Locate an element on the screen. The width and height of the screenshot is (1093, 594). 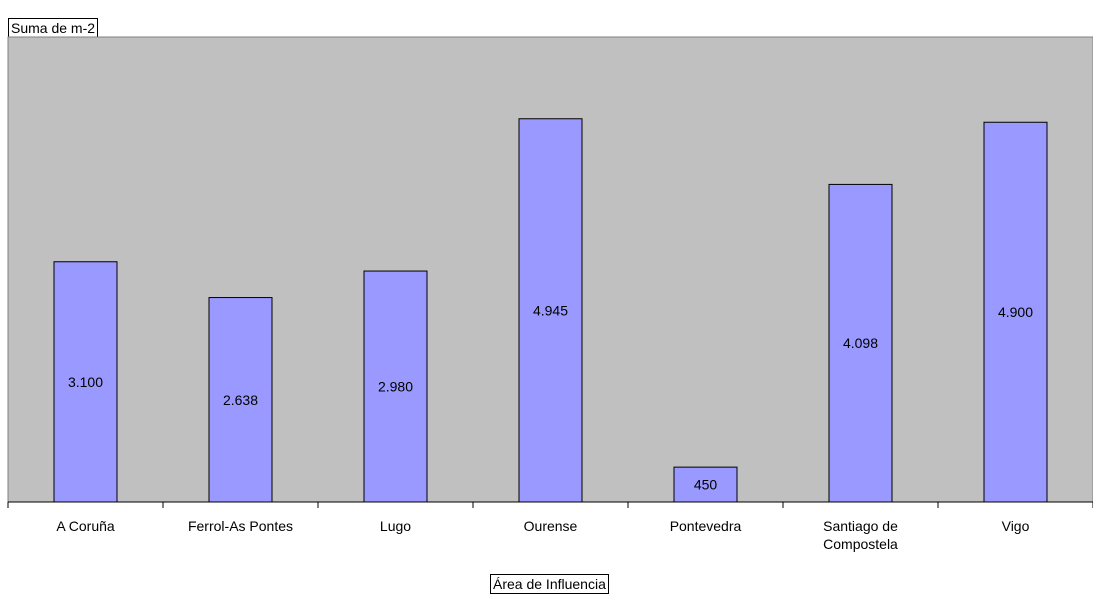
x-tick-label: Ferrol-As Pontes is located at coordinates (240, 526).